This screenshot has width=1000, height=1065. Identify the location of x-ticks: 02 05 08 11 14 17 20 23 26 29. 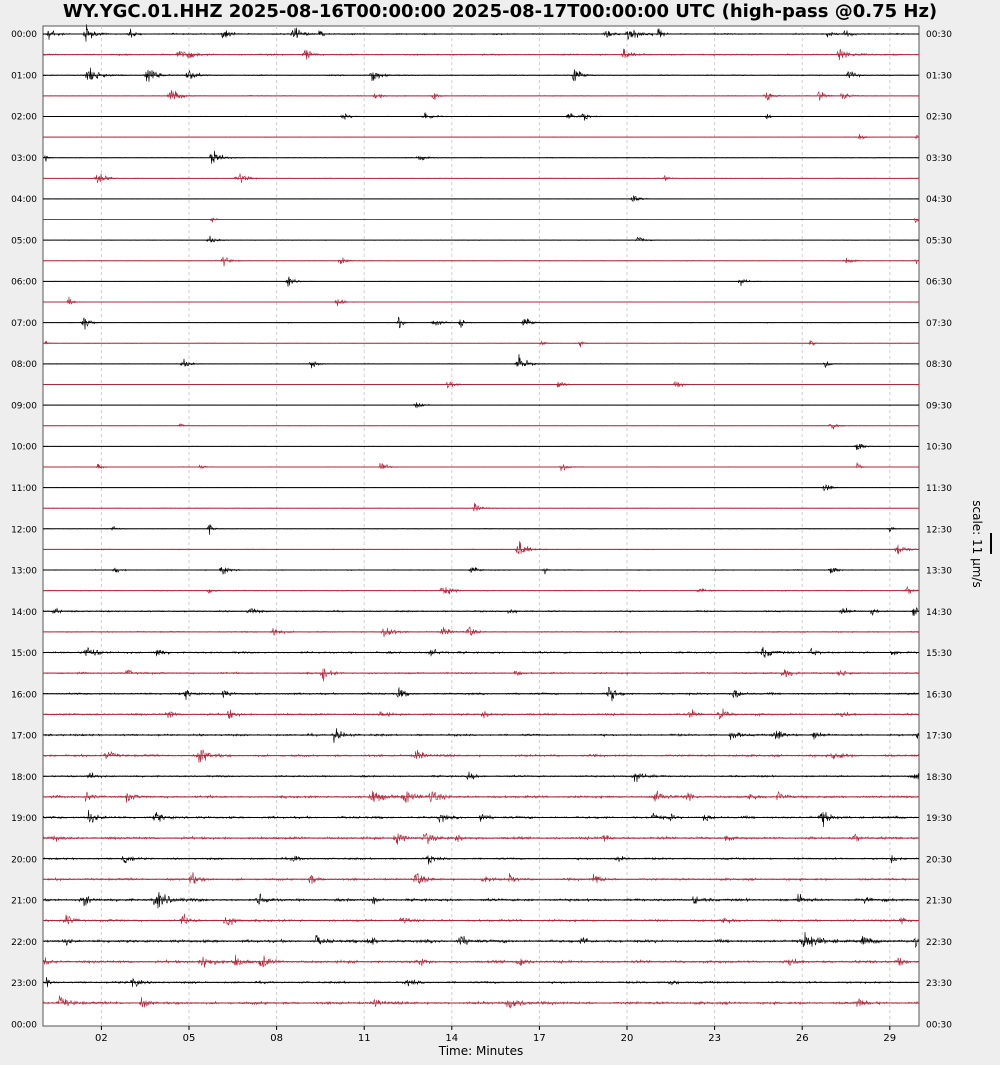
(495, 1035).